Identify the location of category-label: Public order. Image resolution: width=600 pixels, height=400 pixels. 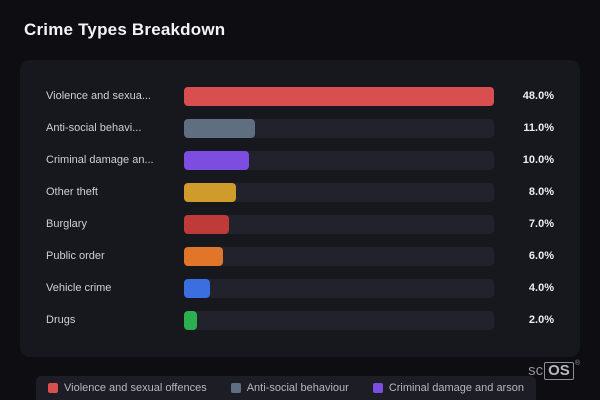
(75, 256).